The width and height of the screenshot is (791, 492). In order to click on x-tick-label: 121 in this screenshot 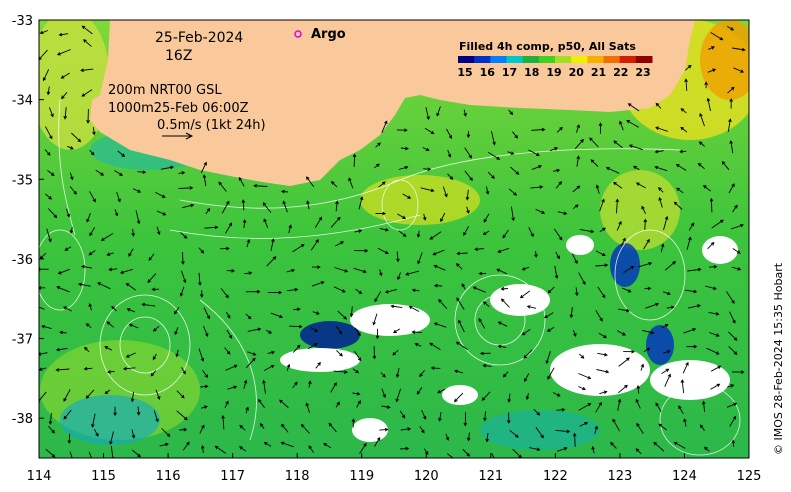, I will do `click(490, 476)`.